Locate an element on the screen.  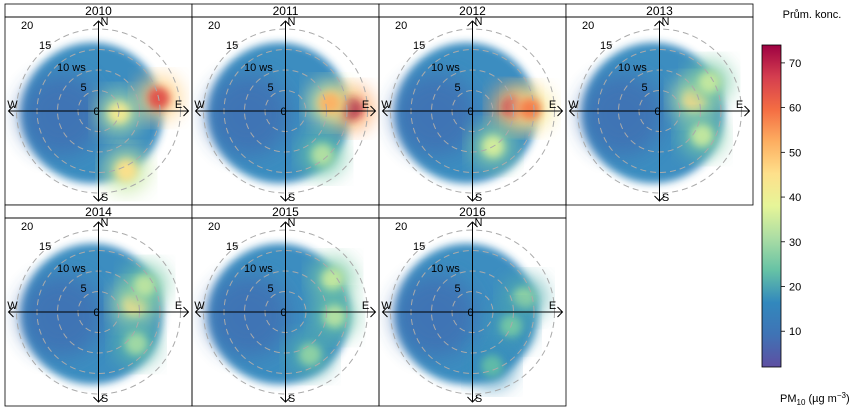
panel-title: 2015 is located at coordinates (285, 212).